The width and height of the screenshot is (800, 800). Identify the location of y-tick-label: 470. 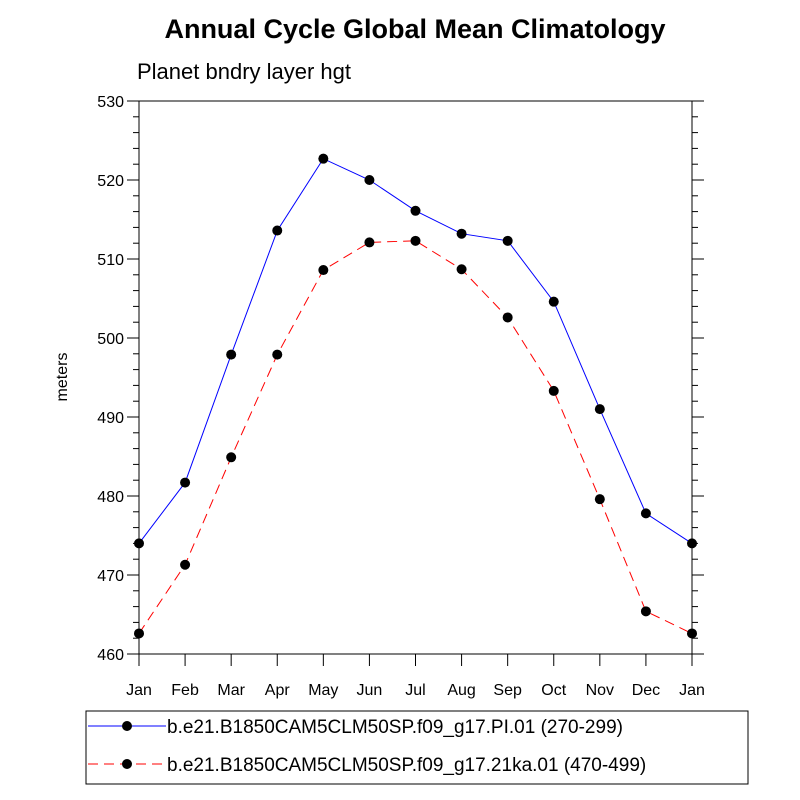
(110, 576).